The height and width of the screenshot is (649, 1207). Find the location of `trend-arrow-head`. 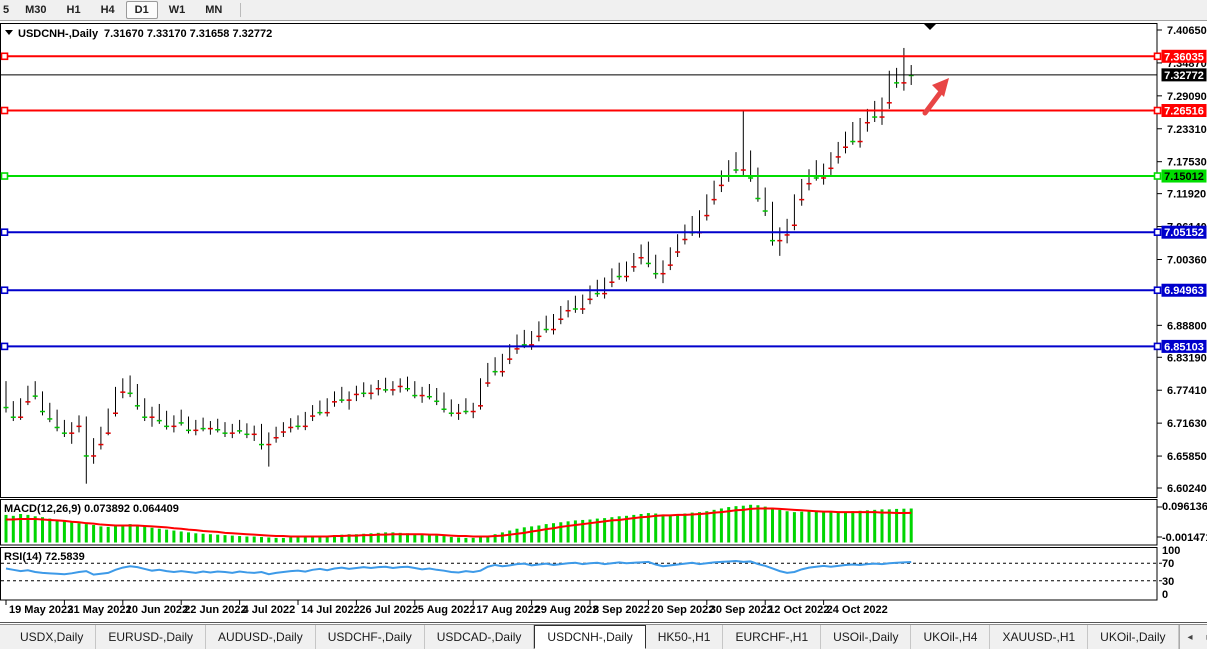

trend-arrow-head is located at coordinates (940, 87).